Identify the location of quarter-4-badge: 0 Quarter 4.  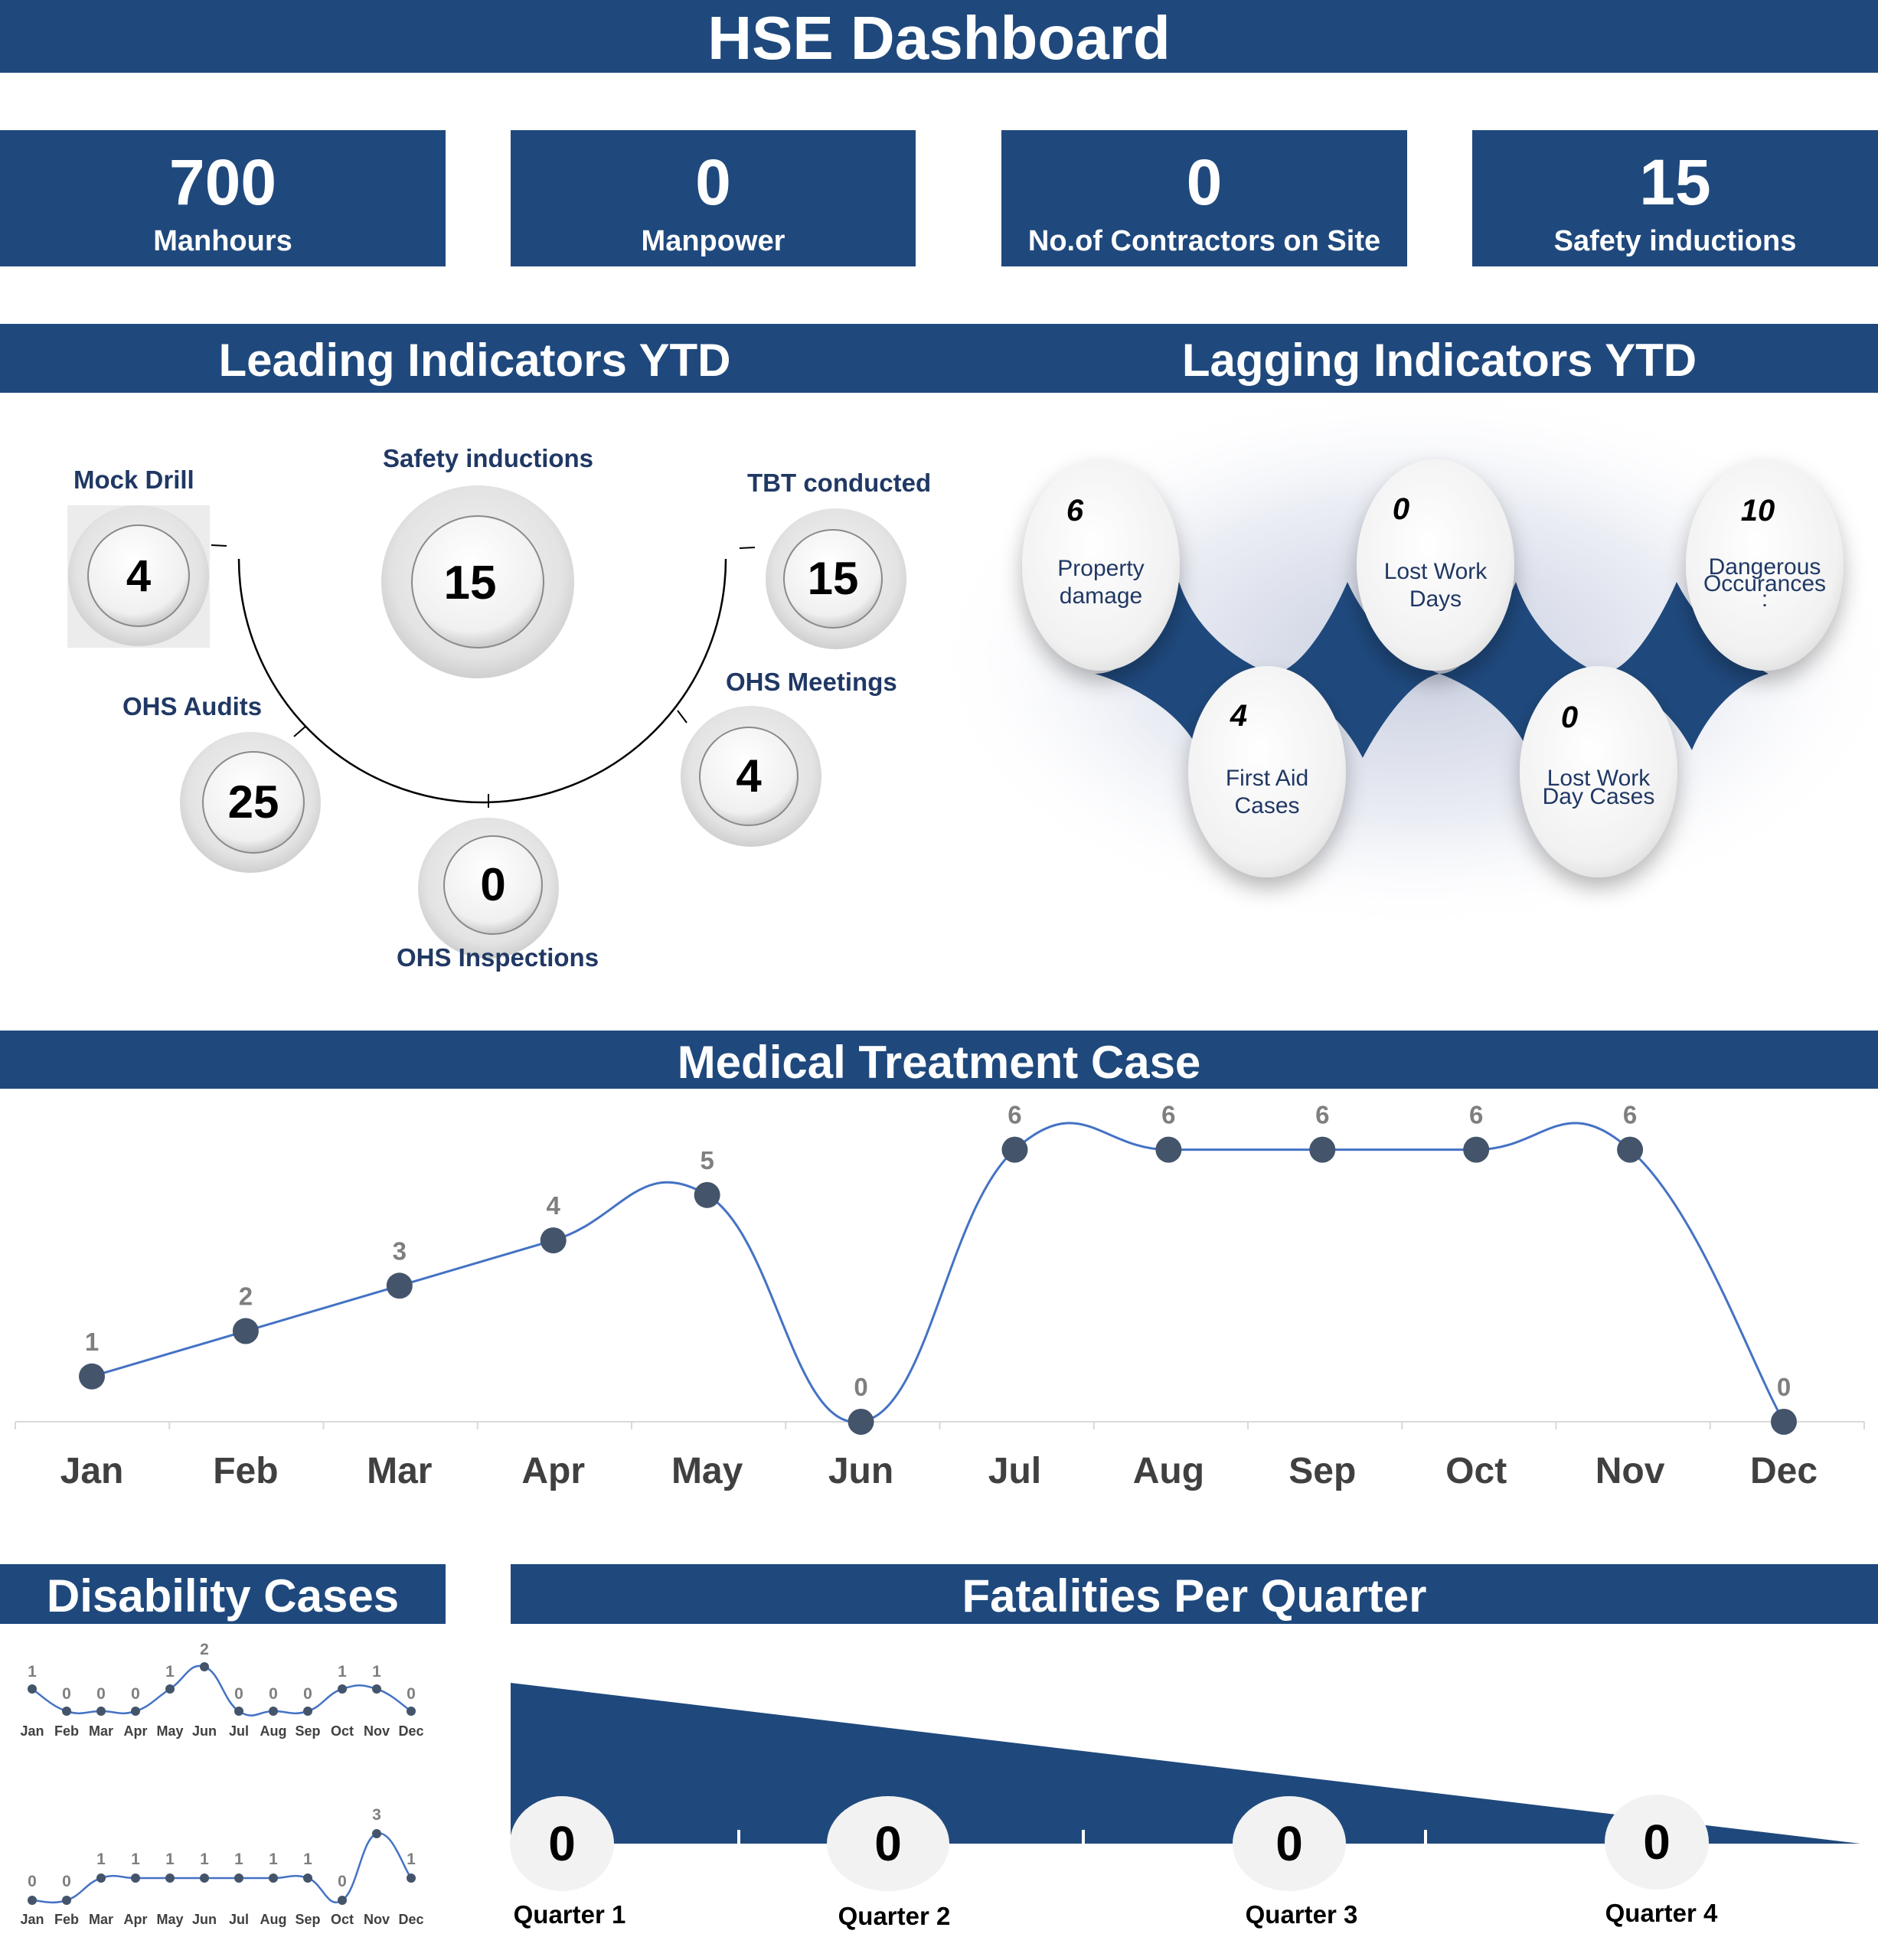
(1662, 1861).